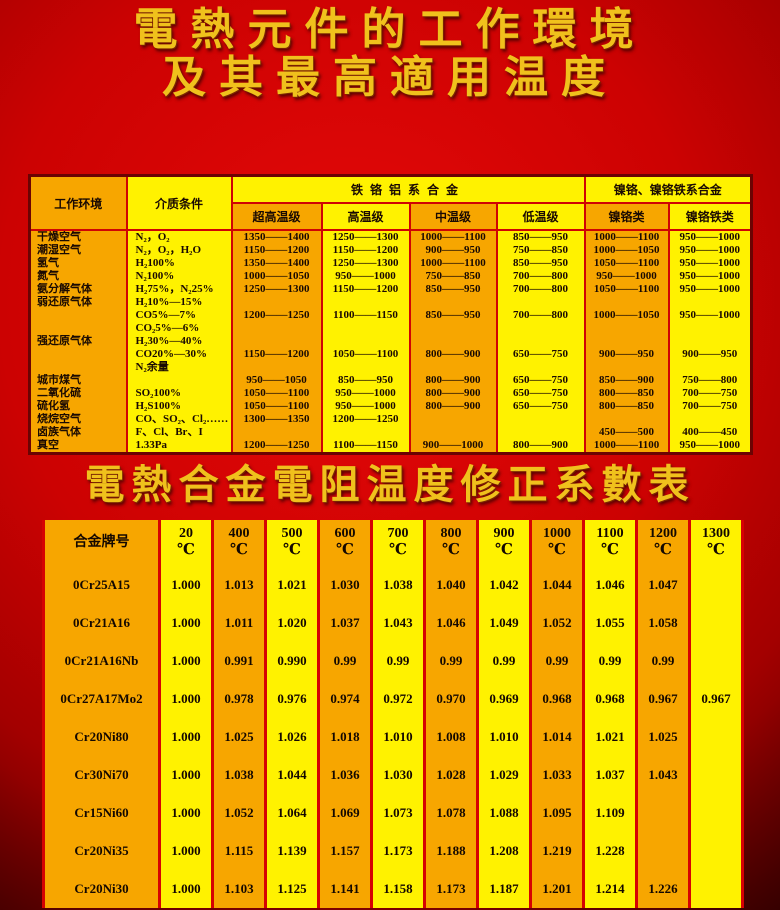 The width and height of the screenshot is (780, 910). Describe the element at coordinates (345, 543) in the screenshot. I see `coef-col-header-temp: 600 ℃` at that location.